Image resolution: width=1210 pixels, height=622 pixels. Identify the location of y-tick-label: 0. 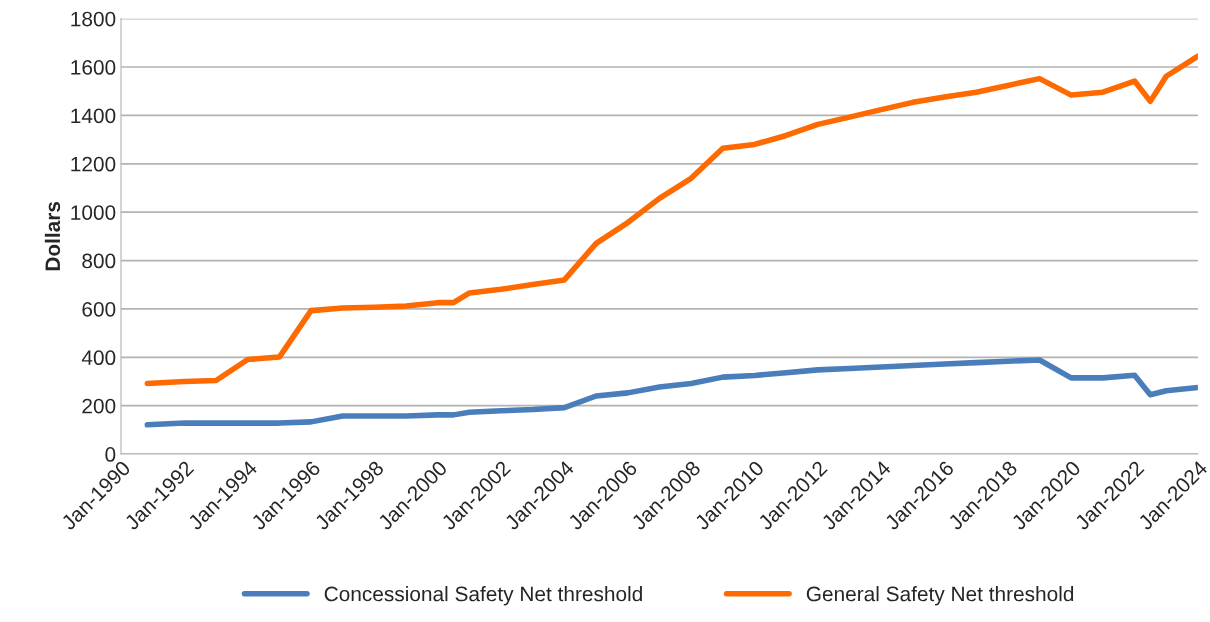
(110, 454).